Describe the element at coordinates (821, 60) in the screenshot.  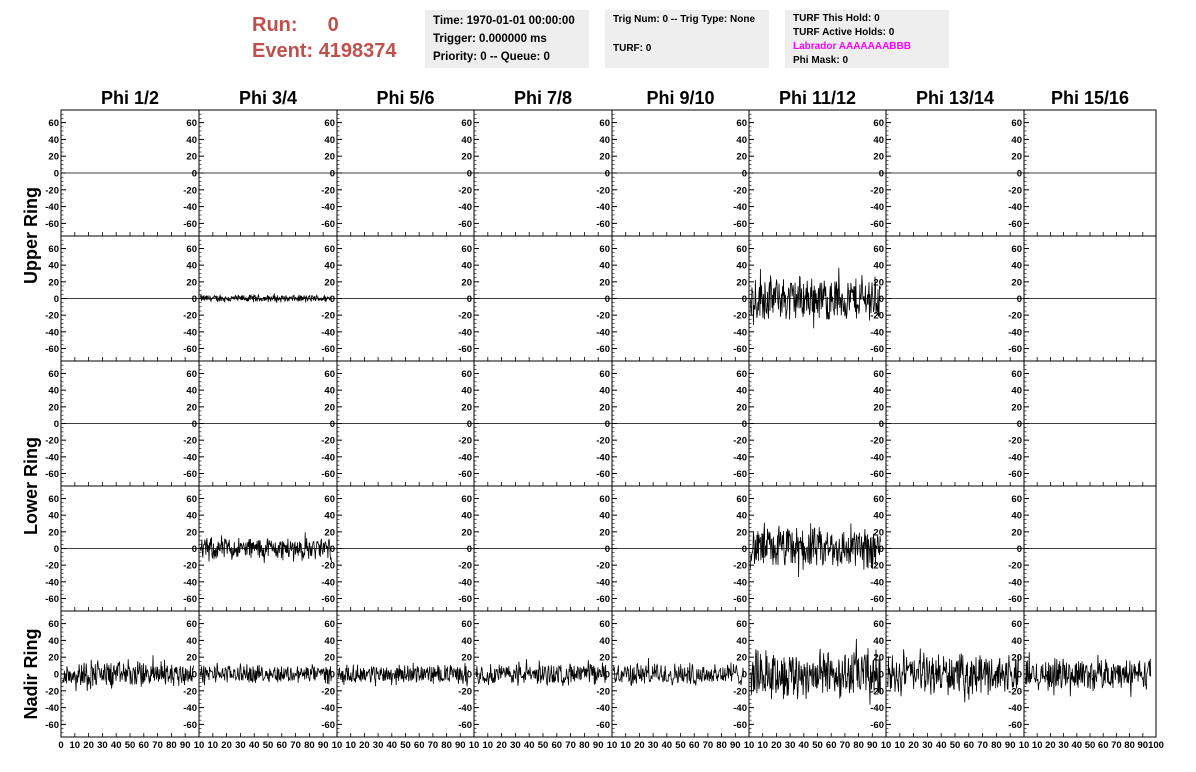
I see `phi-mask-text: Phi Mask: 0` at that location.